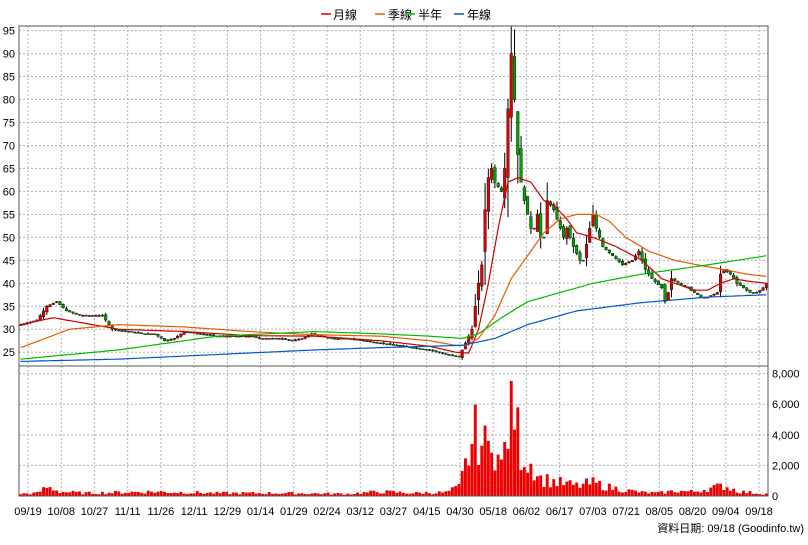 The height and width of the screenshot is (545, 808). I want to click on x-tick-label: 10/08, so click(61, 512).